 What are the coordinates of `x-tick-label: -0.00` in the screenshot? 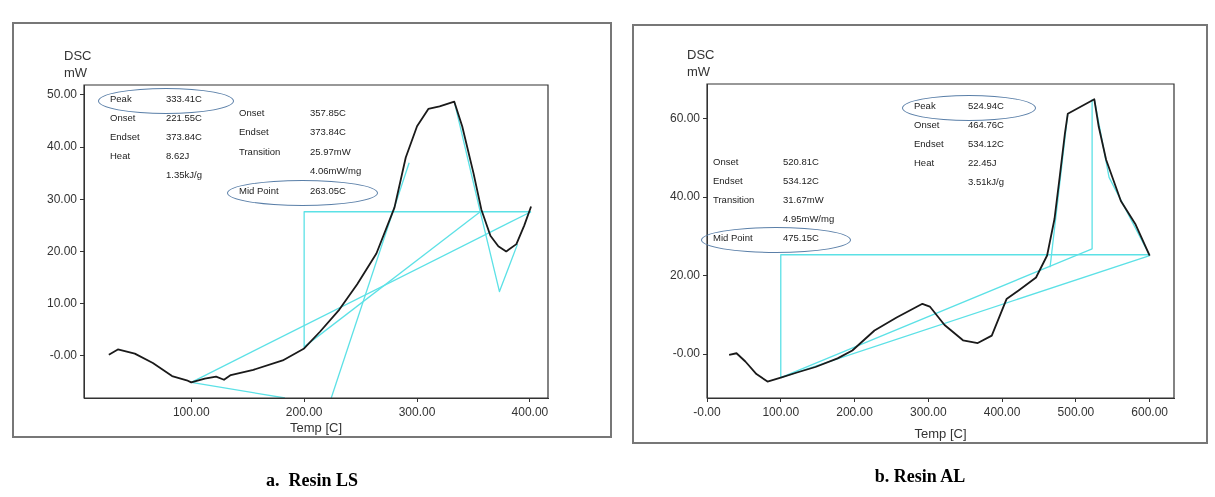 It's located at (707, 411).